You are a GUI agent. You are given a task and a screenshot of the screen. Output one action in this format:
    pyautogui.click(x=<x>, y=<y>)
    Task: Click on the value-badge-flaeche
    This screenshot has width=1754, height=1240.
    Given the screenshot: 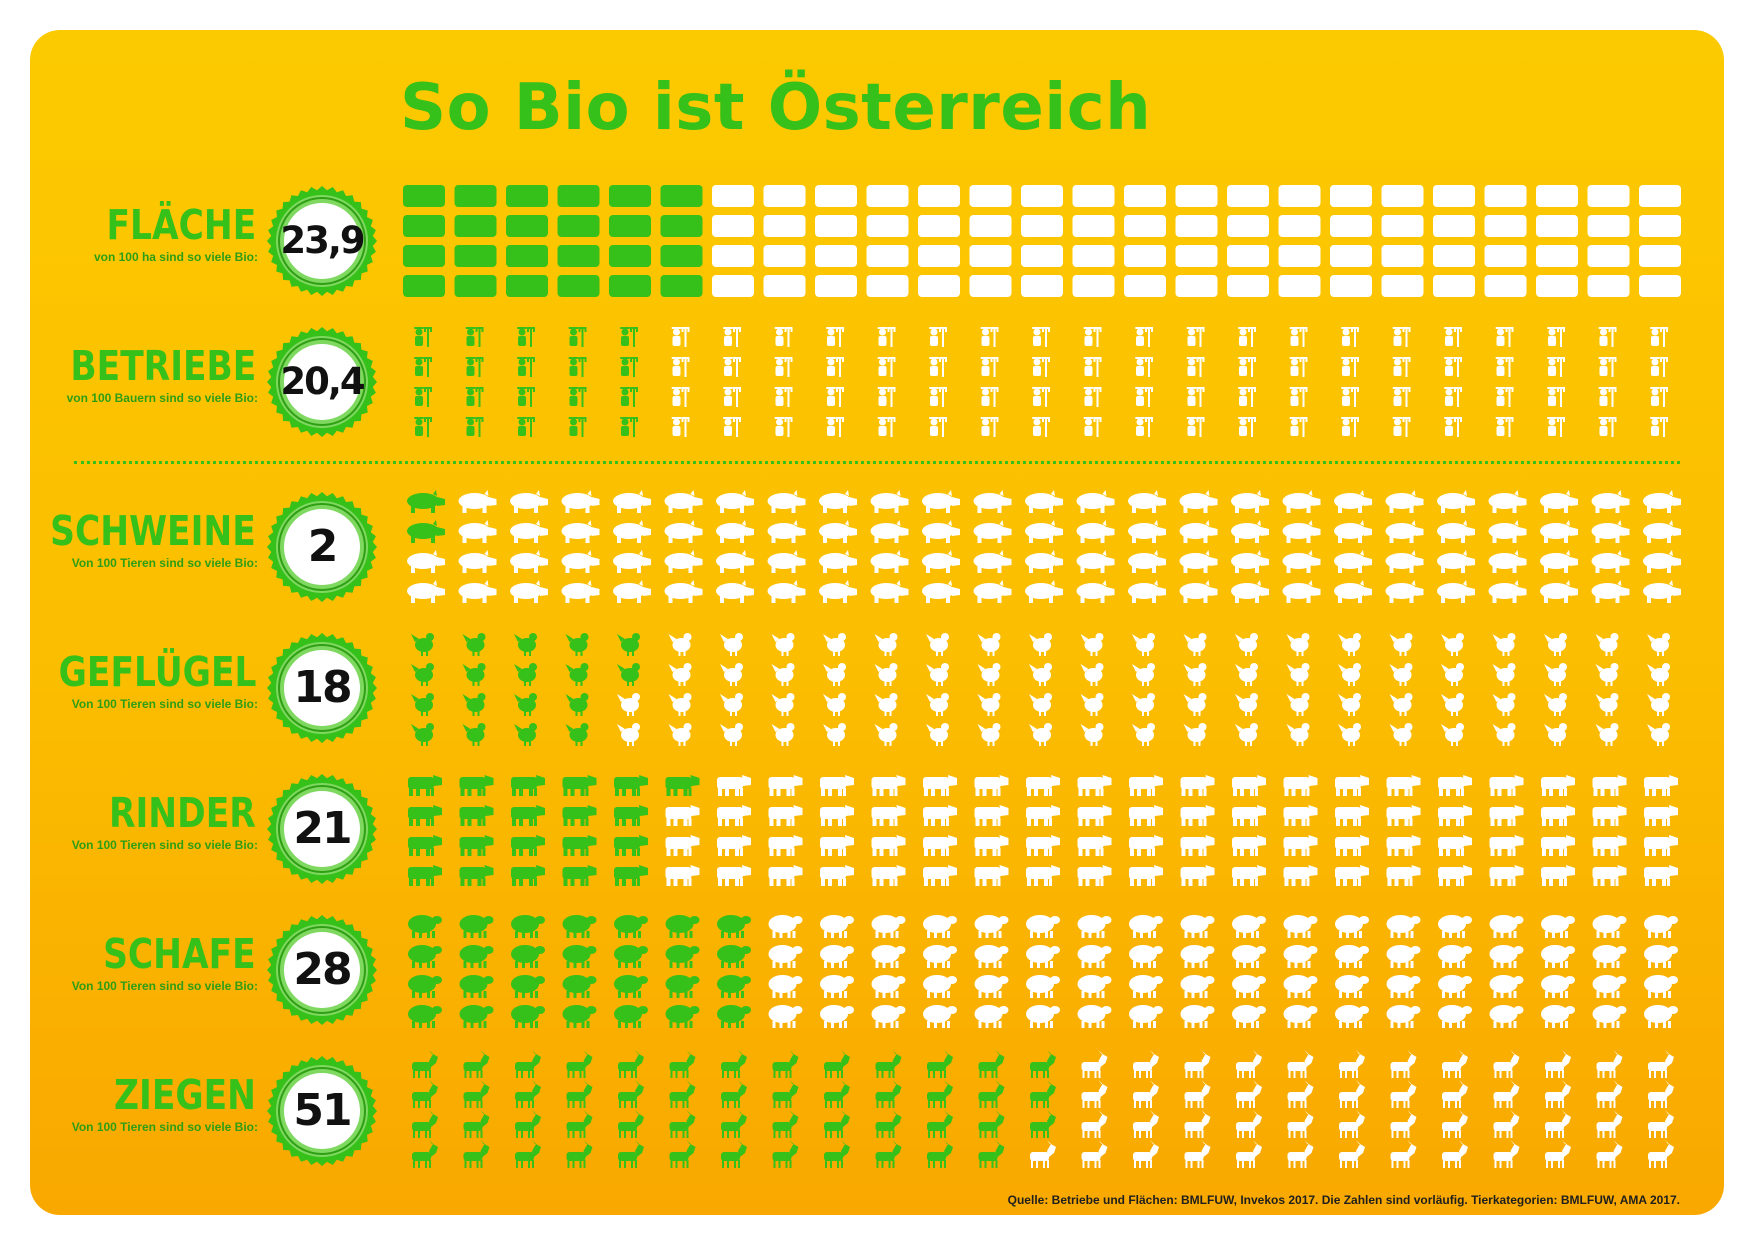 What is the action you would take?
    pyautogui.click(x=322, y=241)
    